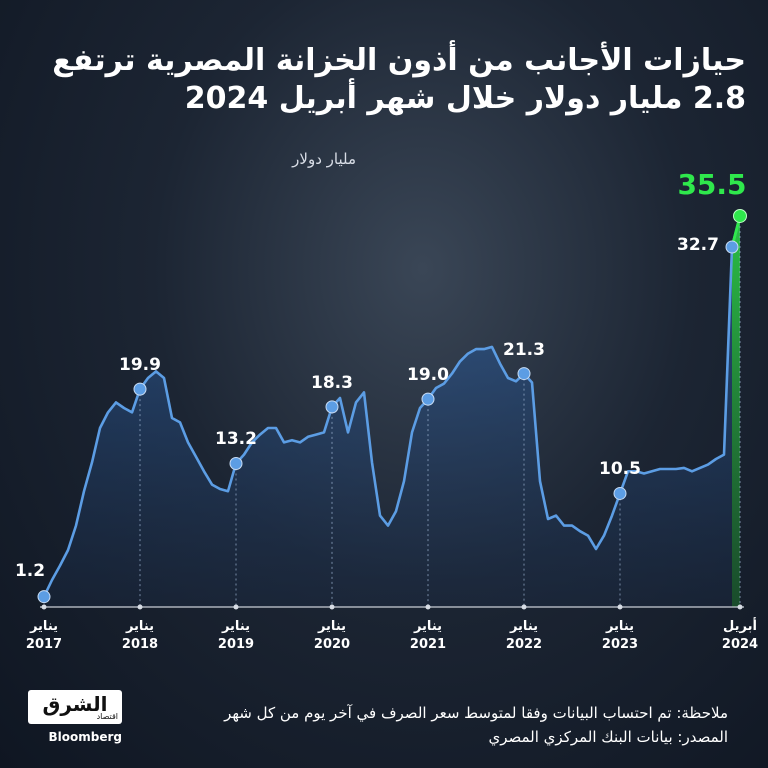 Image resolution: width=768 pixels, height=768 pixels. Describe the element at coordinates (524, 349) in the screenshot. I see `value-label: 21.3` at that location.